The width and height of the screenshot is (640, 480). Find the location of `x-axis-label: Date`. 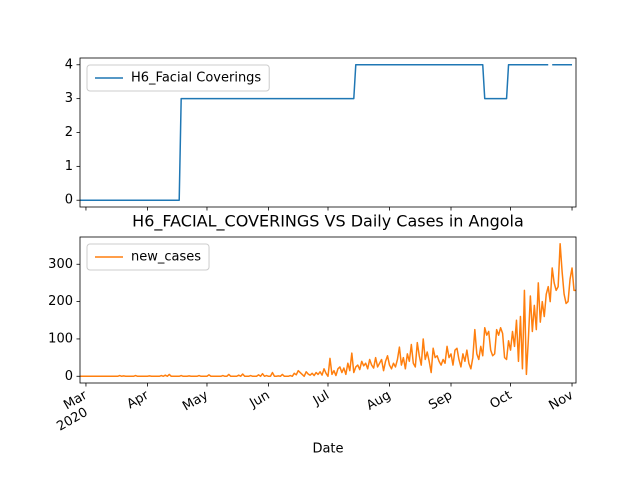

x-axis-label: Date is located at coordinates (327, 449).